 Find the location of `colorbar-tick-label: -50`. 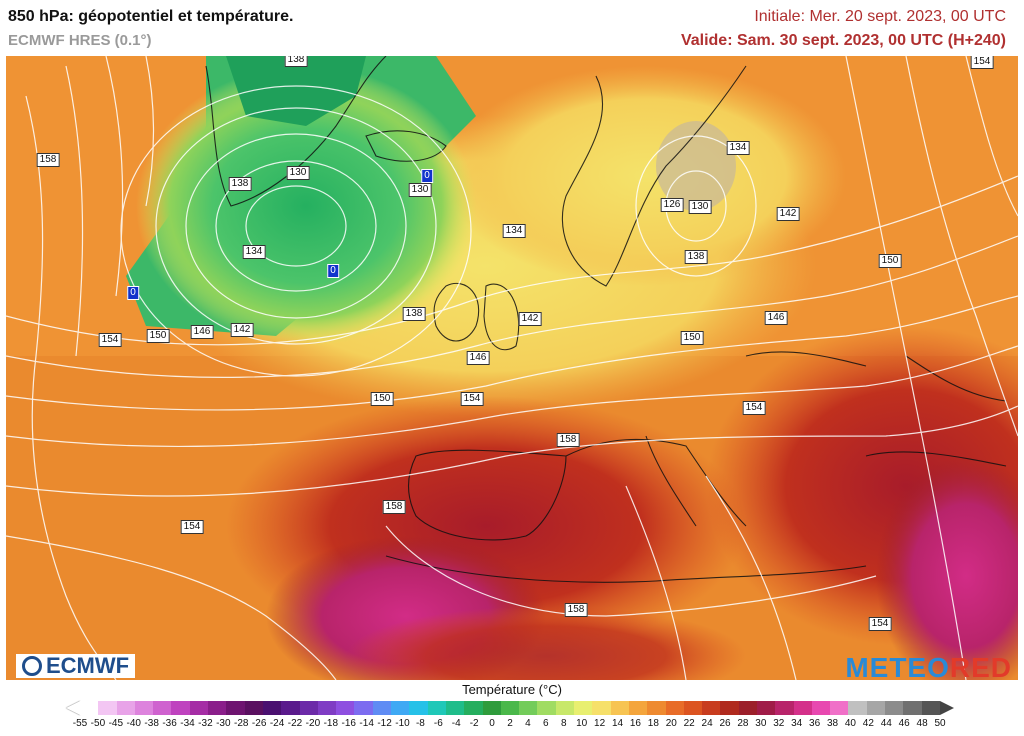

colorbar-tick-label: -50 is located at coordinates (98, 723).